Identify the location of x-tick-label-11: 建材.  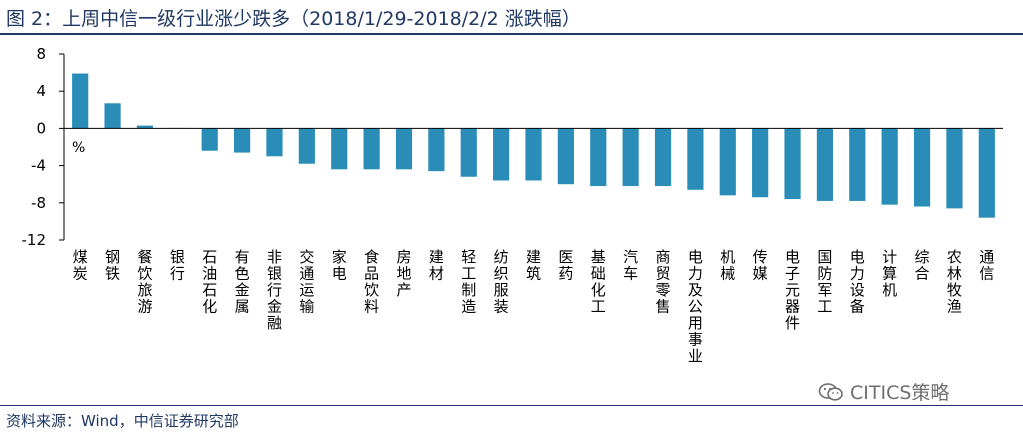
(436, 265).